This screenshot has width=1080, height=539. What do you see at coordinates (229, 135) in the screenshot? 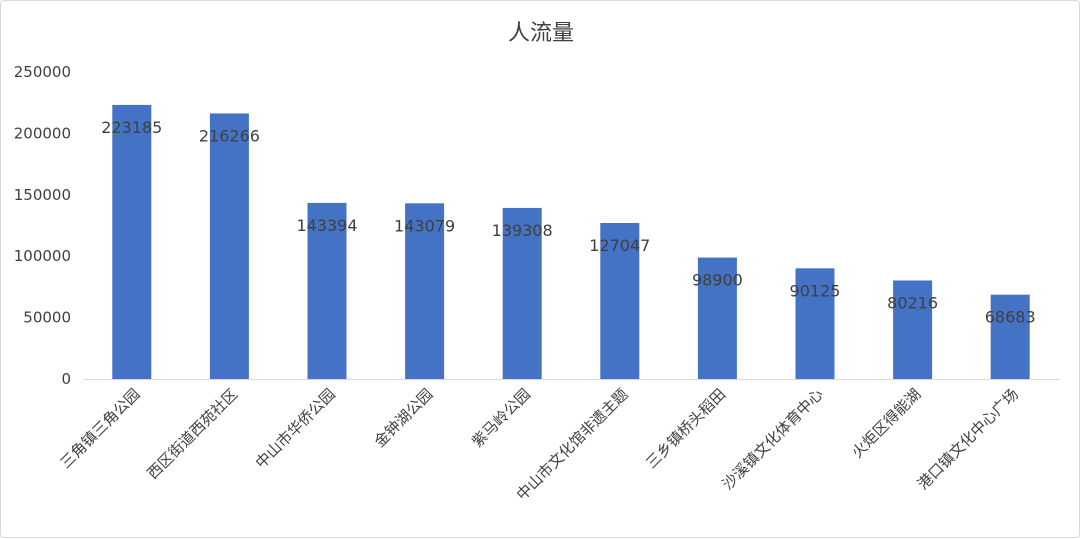
I see `bar-value-label: 216266` at bounding box center [229, 135].